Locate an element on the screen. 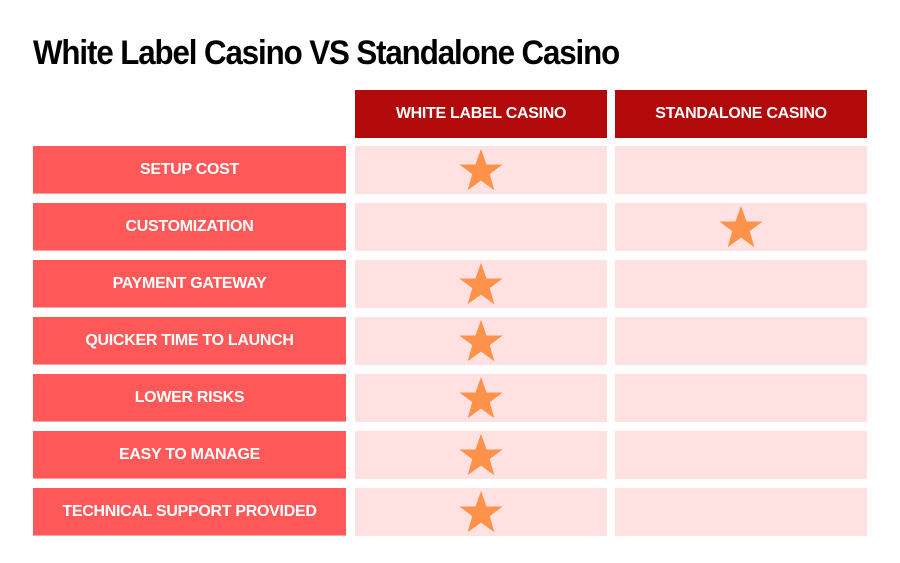  row-label: TECHNICAL SUPPORT PROVIDED is located at coordinates (189, 512).